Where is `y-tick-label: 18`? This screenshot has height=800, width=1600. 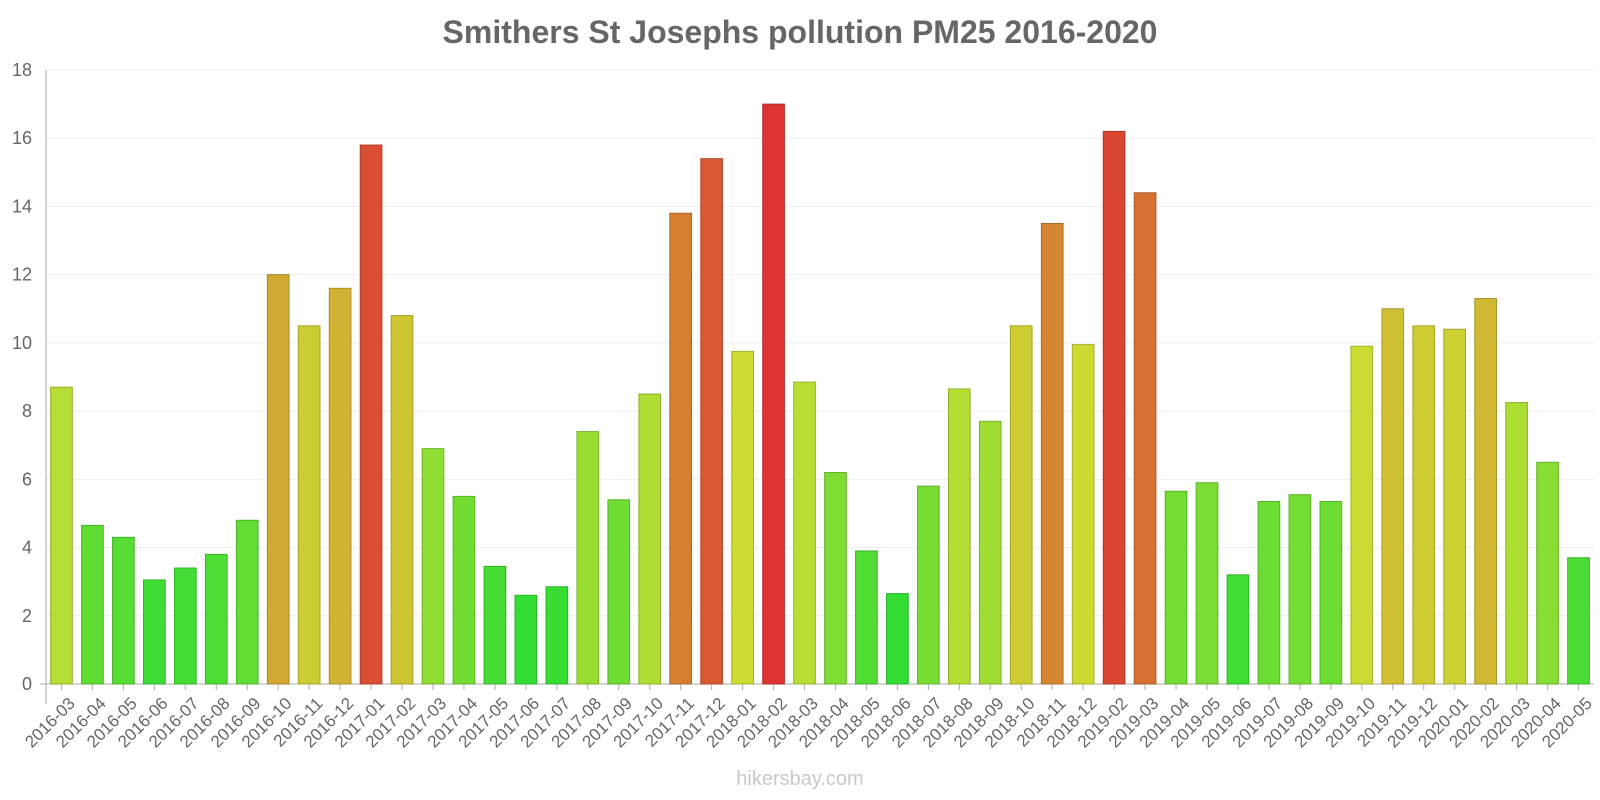 y-tick-label: 18 is located at coordinates (22, 70).